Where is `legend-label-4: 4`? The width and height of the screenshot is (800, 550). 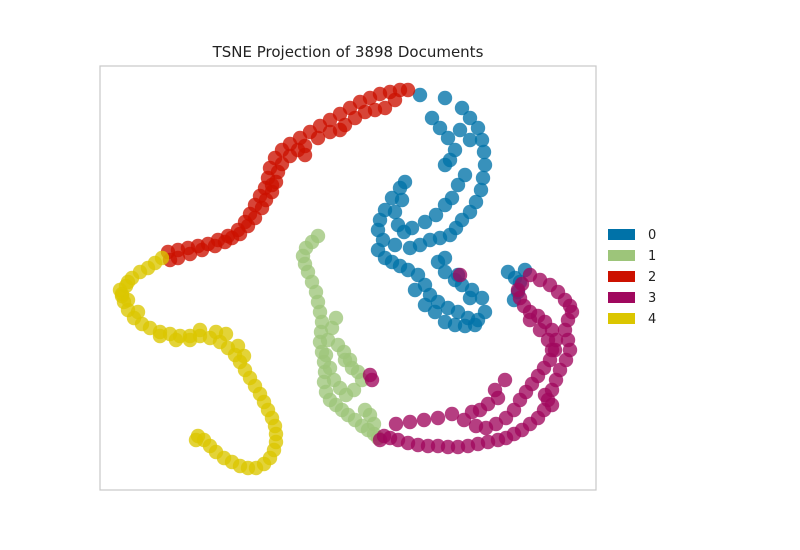
legend-label-4: 4 is located at coordinates (652, 319).